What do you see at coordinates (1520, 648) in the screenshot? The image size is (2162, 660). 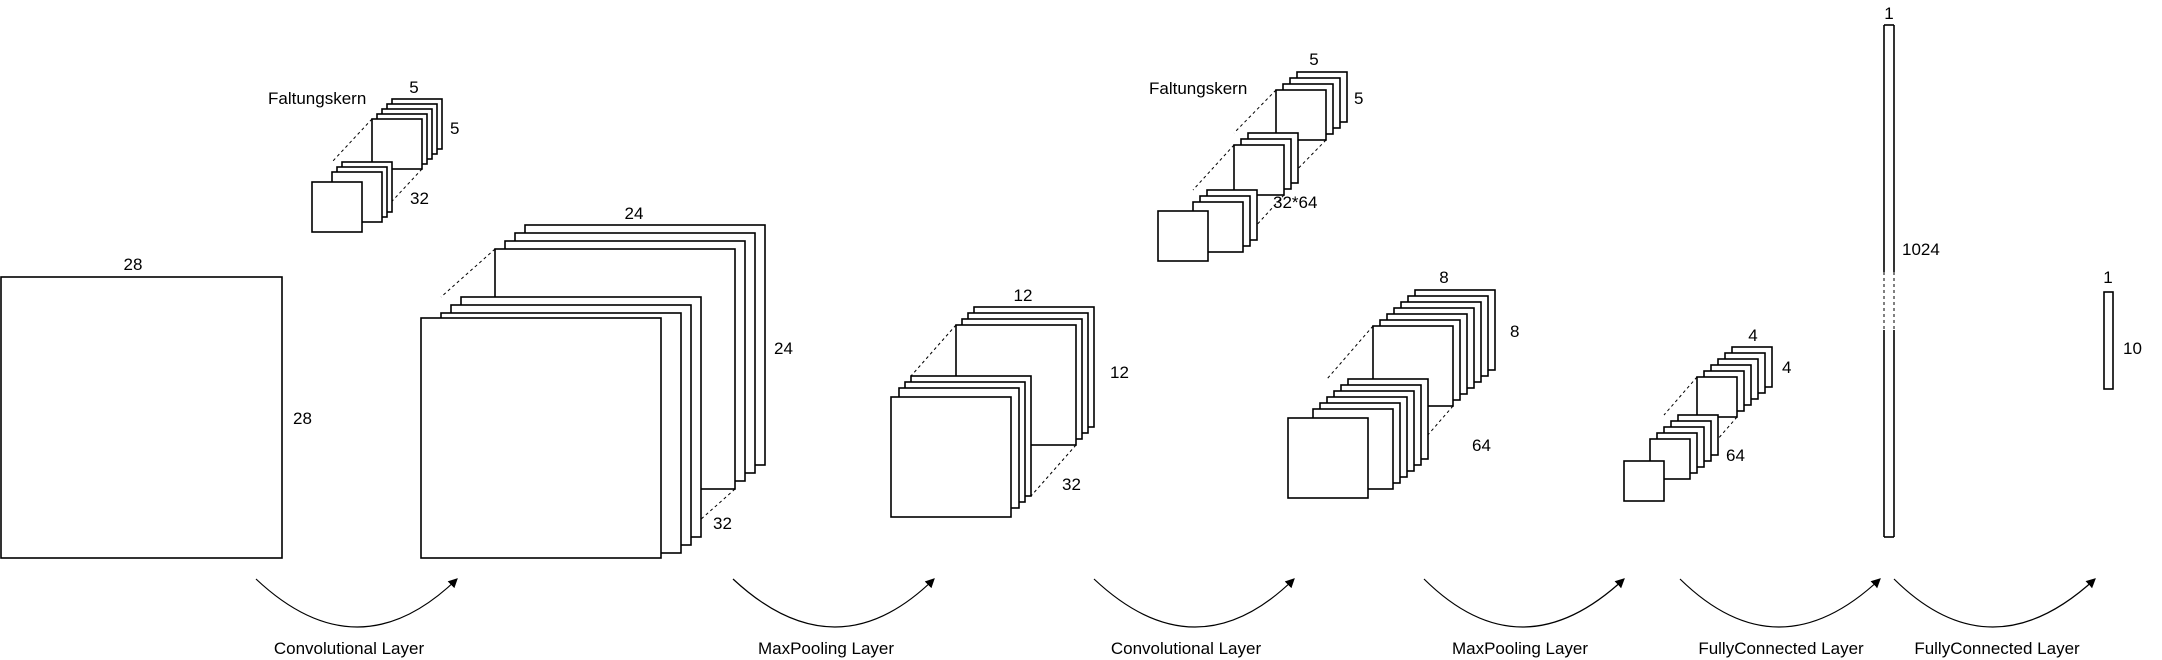 I see `caption-pool2: MaxPooling Layer` at bounding box center [1520, 648].